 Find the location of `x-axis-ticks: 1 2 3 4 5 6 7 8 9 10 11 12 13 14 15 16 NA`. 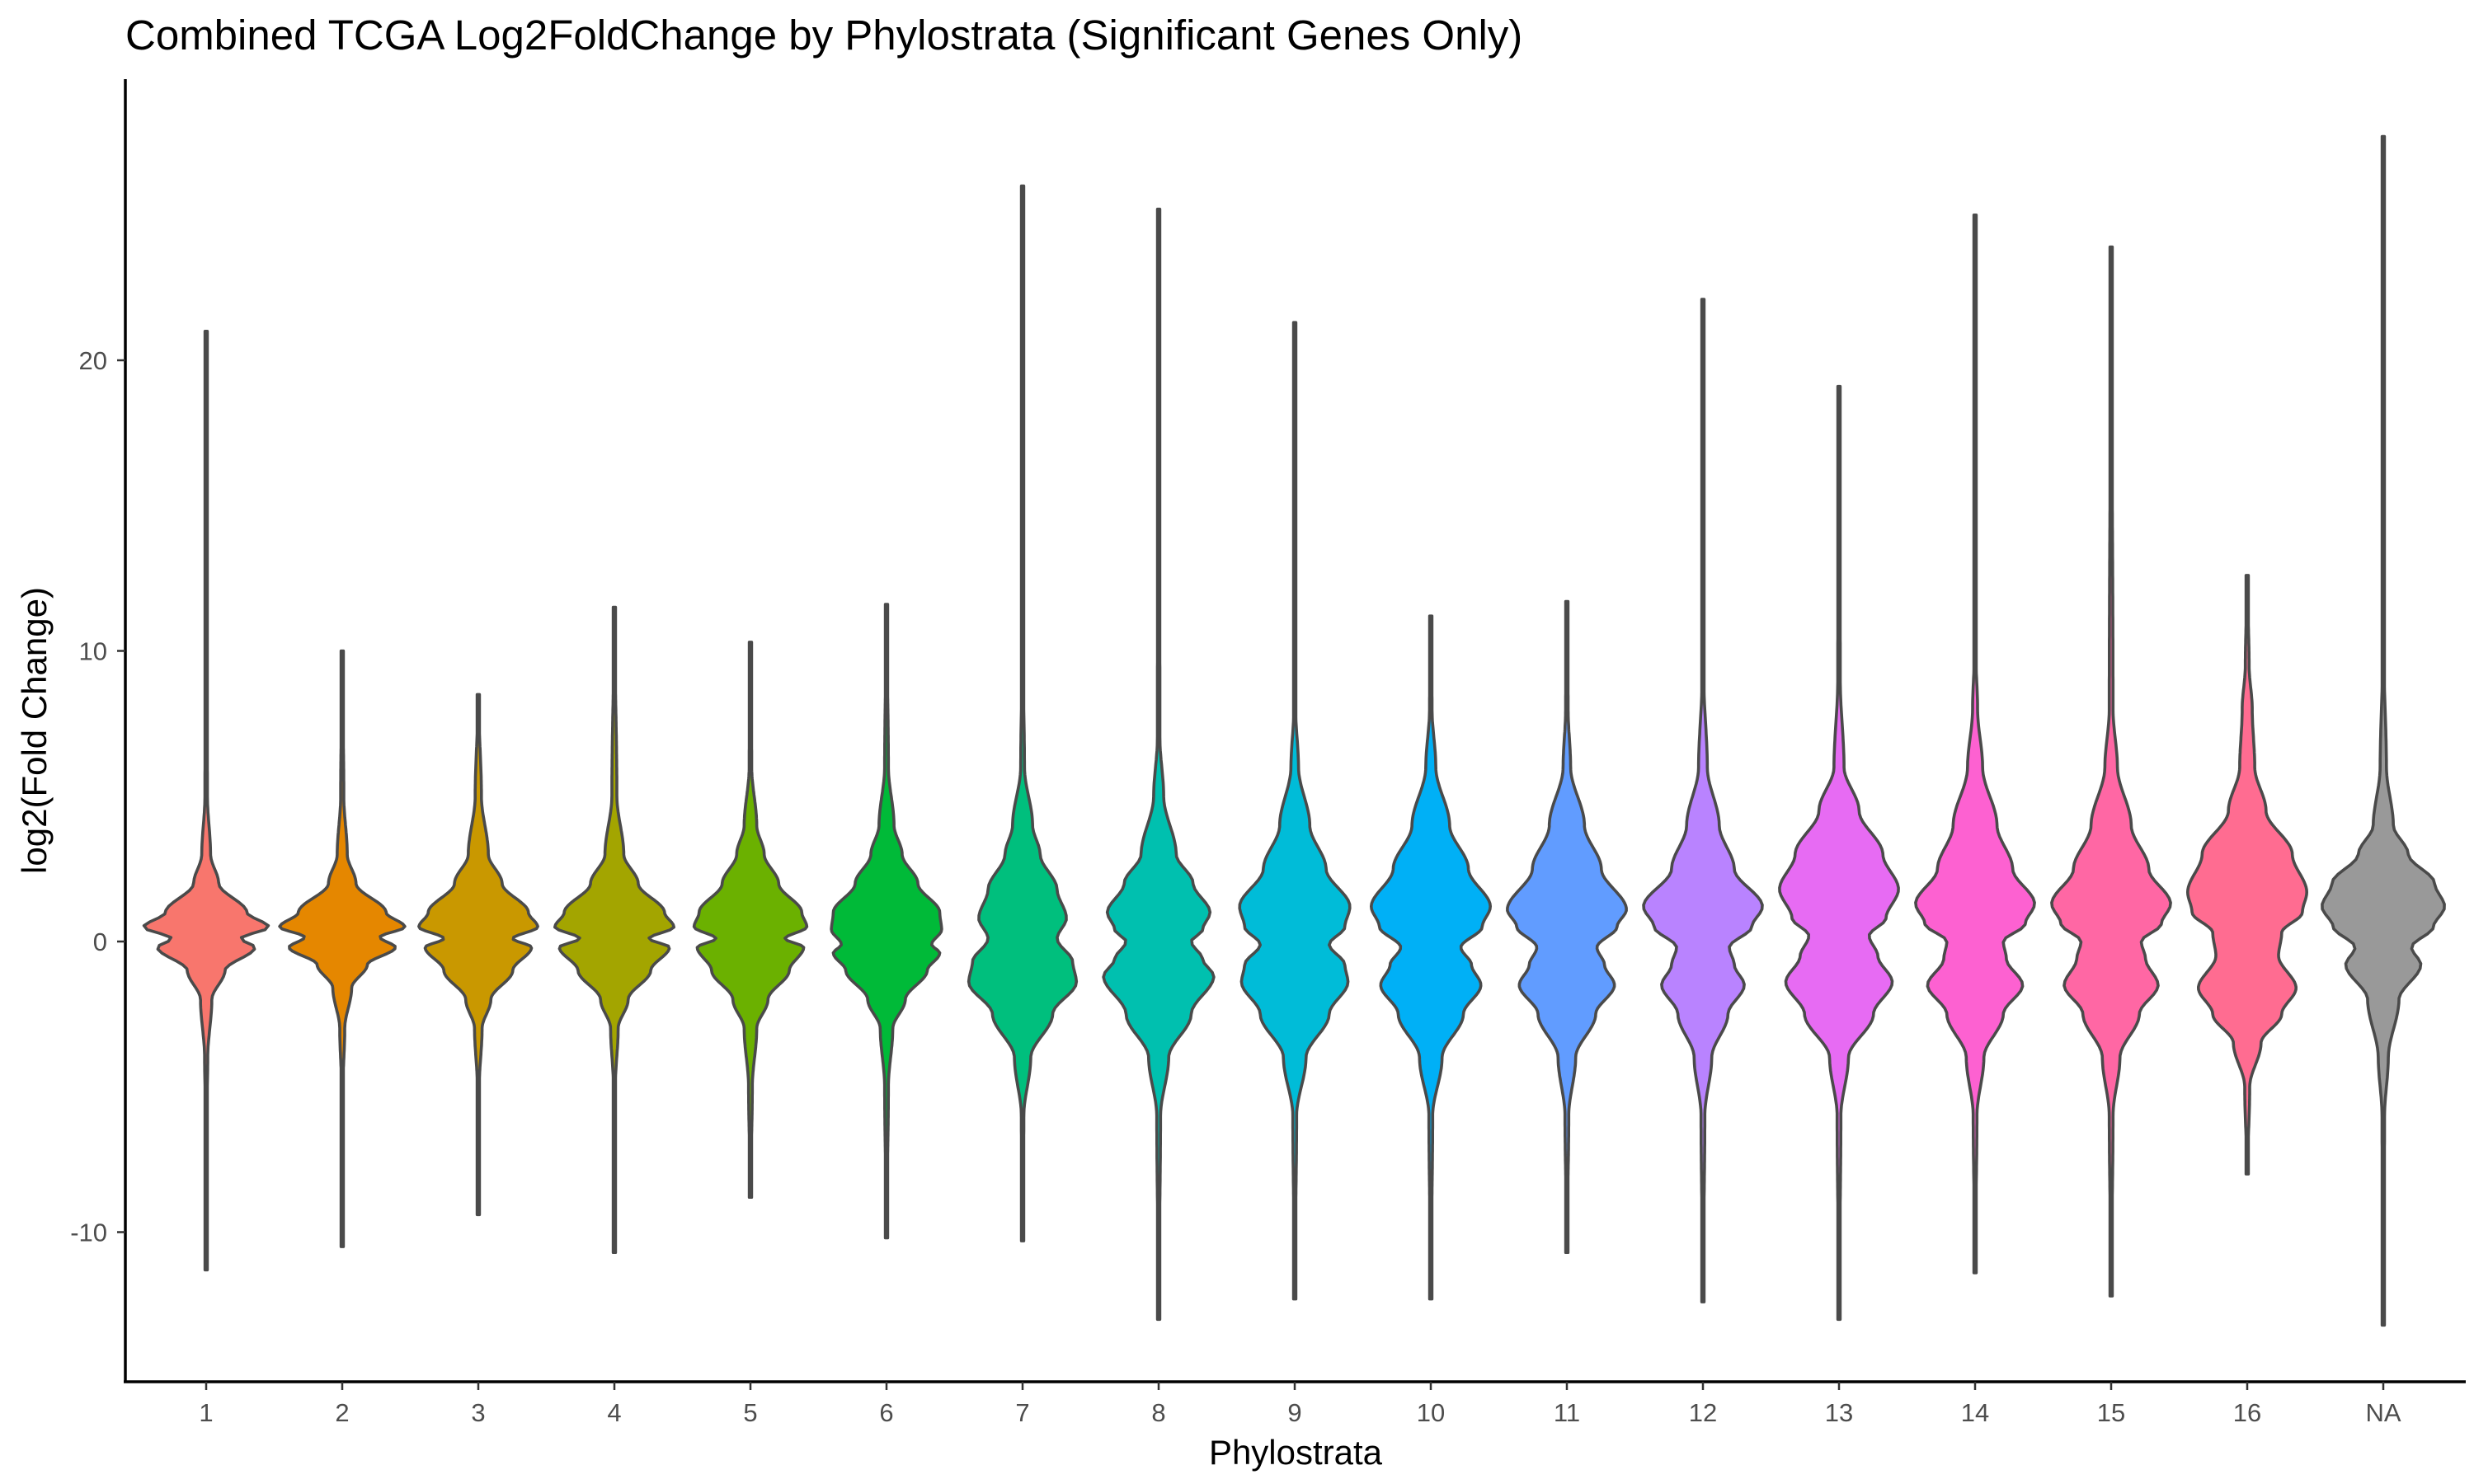

x-axis-ticks: 1 2 3 4 5 6 7 8 9 10 11 12 13 14 15 16 NA is located at coordinates (1300, 1404).